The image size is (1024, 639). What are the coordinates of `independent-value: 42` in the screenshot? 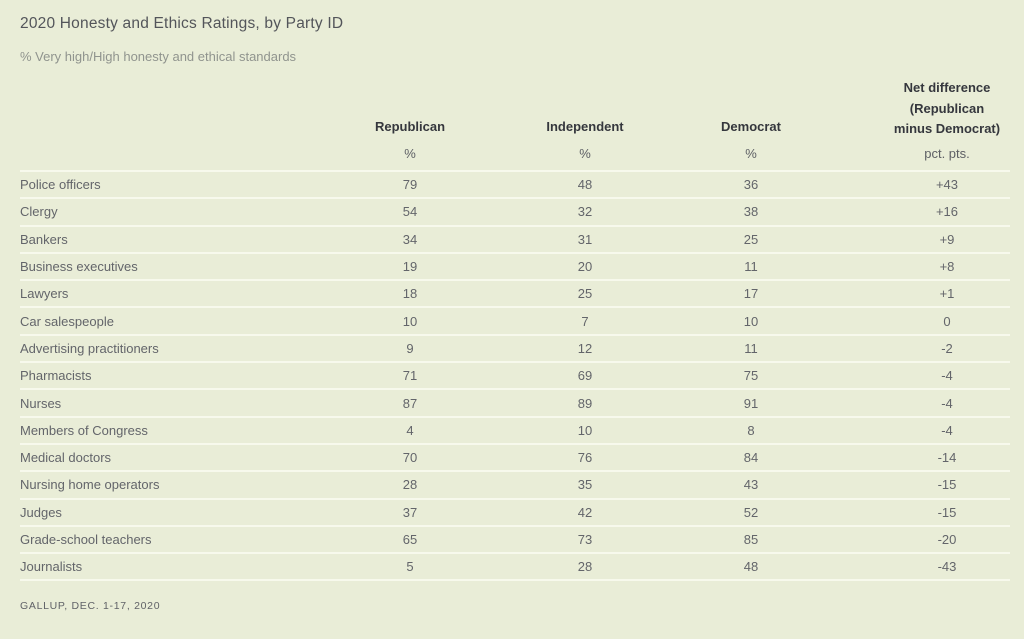 It's located at (585, 512).